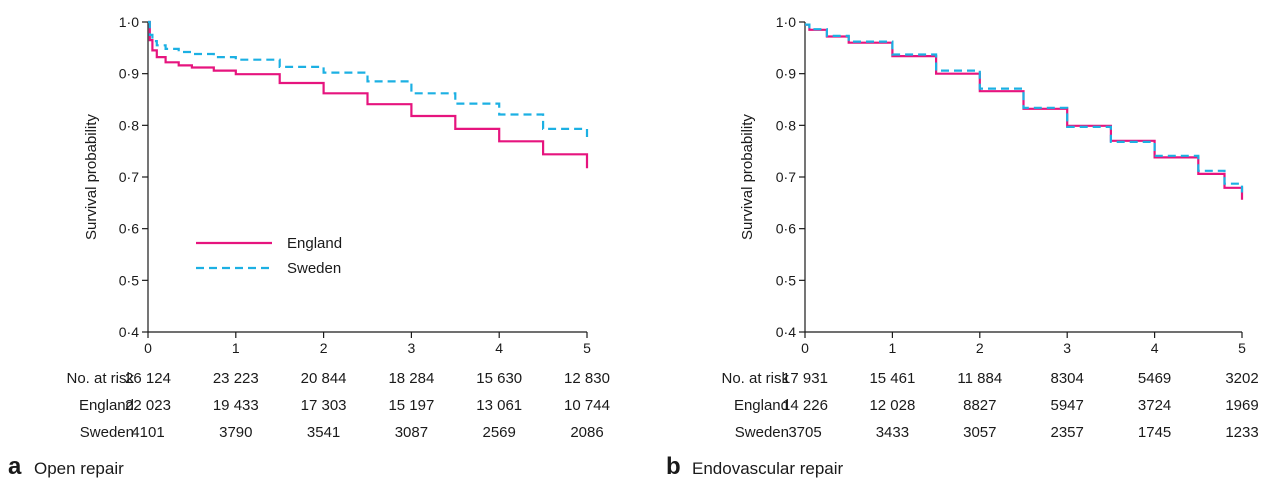 The height and width of the screenshot is (488, 1264). Describe the element at coordinates (979, 432) in the screenshot. I see `risk-value: 3057` at that location.